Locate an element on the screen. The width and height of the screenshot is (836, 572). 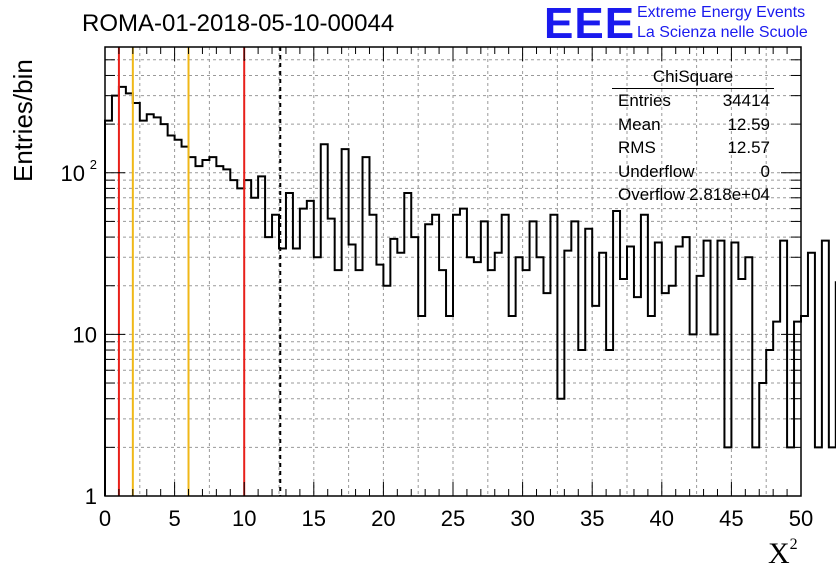
x-tick-label: 20 is located at coordinates (383, 518).